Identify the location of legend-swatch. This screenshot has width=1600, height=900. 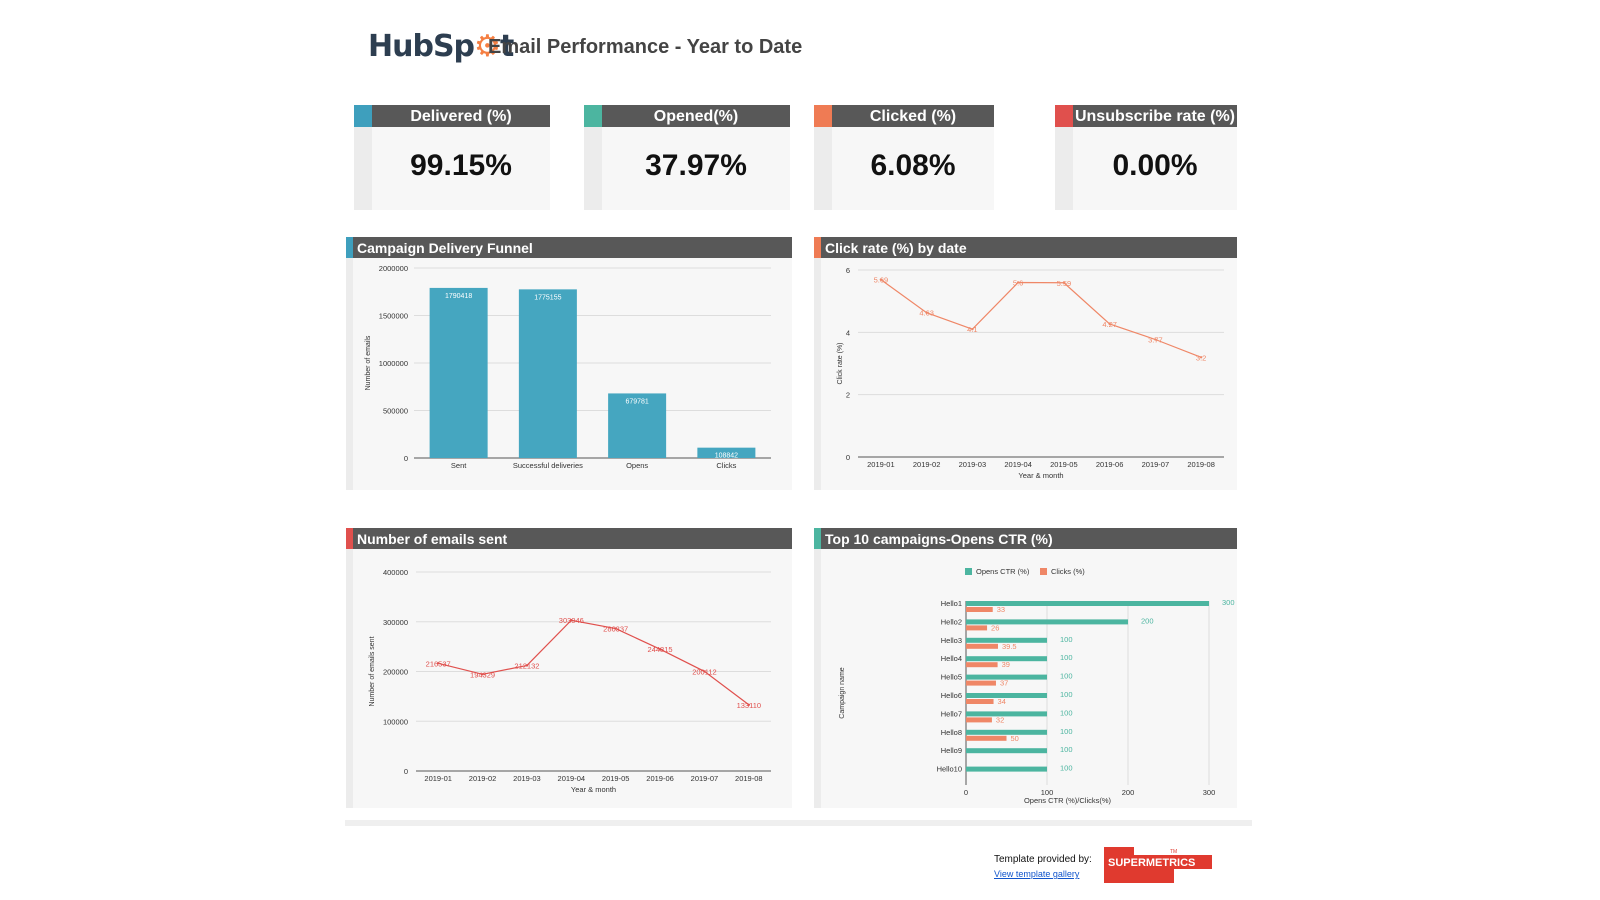
(1043, 571).